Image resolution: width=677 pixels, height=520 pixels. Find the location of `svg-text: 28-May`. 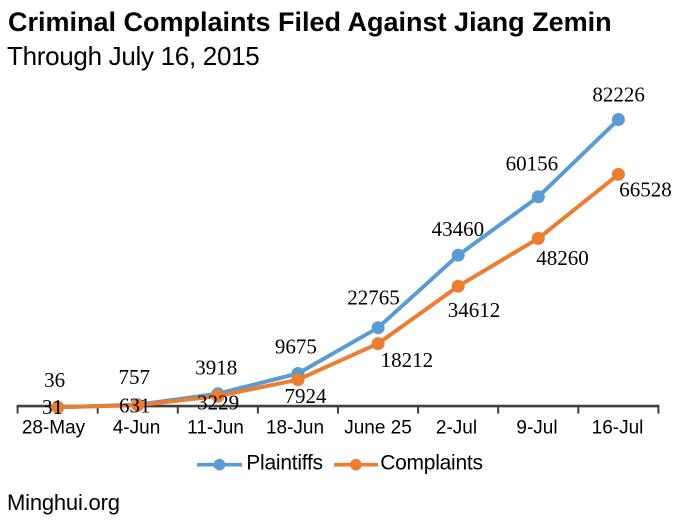

svg-text: 28-May is located at coordinates (54, 428).